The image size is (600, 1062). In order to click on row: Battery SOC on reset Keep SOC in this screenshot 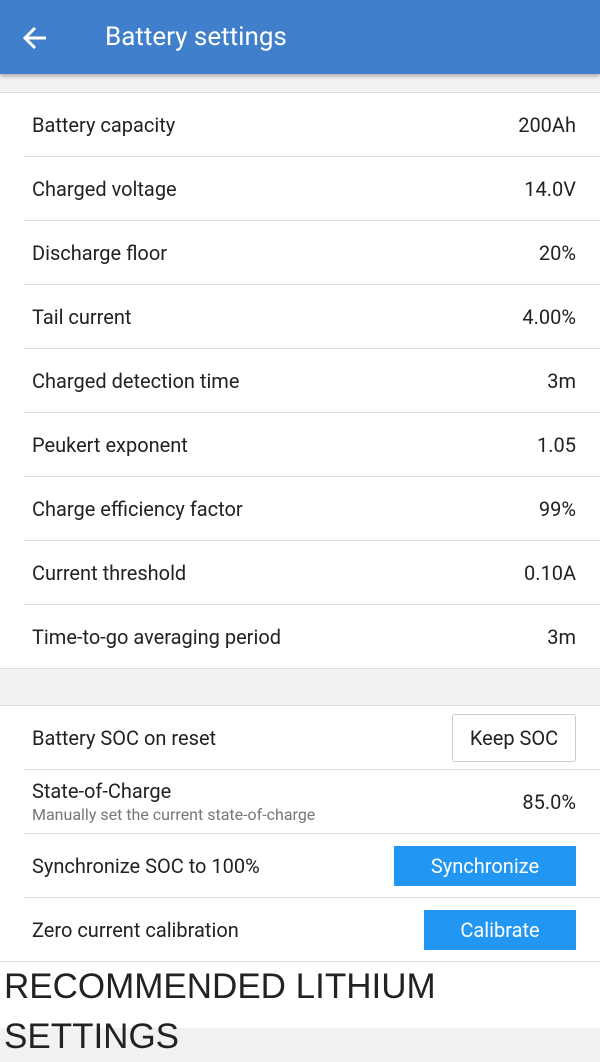, I will do `click(312, 738)`.